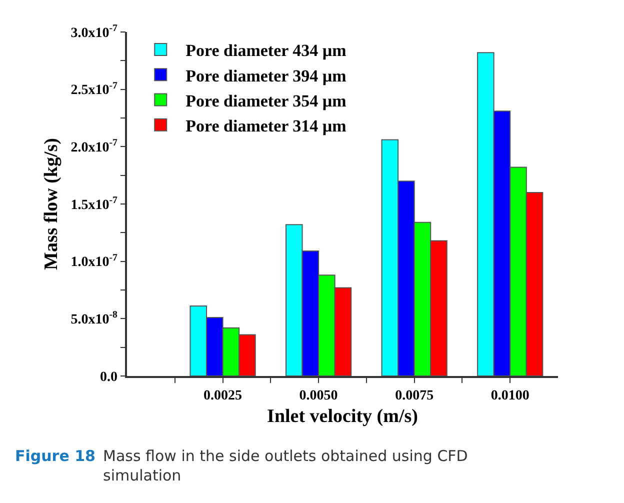 This screenshot has width=624, height=503. What do you see at coordinates (266, 50) in the screenshot?
I see `legend-label: Pore diameter 434 µm` at bounding box center [266, 50].